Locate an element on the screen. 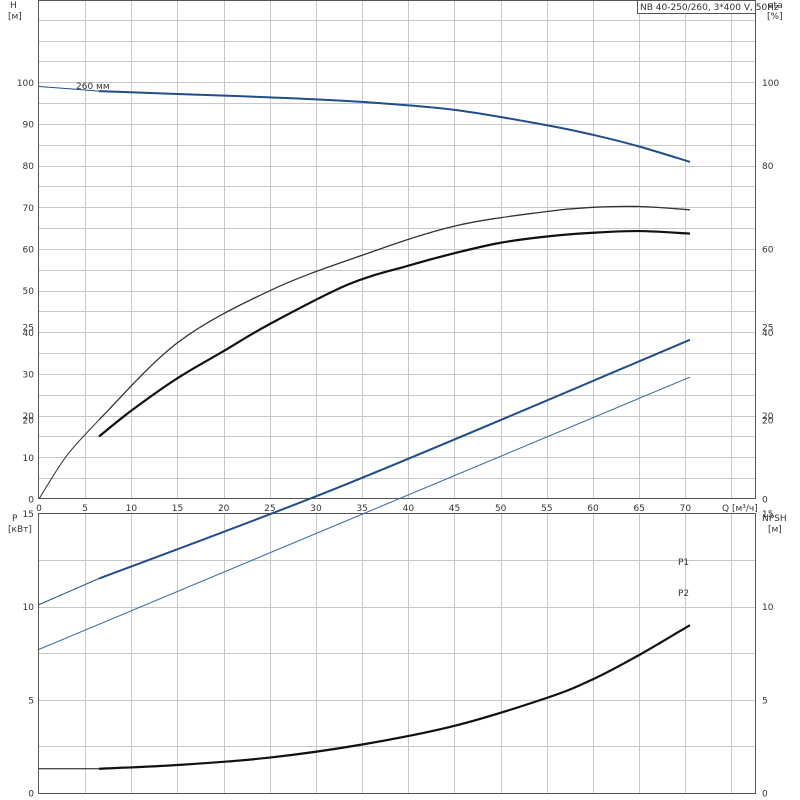 The width and height of the screenshot is (800, 800). y-left-tick-label: 30 is located at coordinates (29, 375).